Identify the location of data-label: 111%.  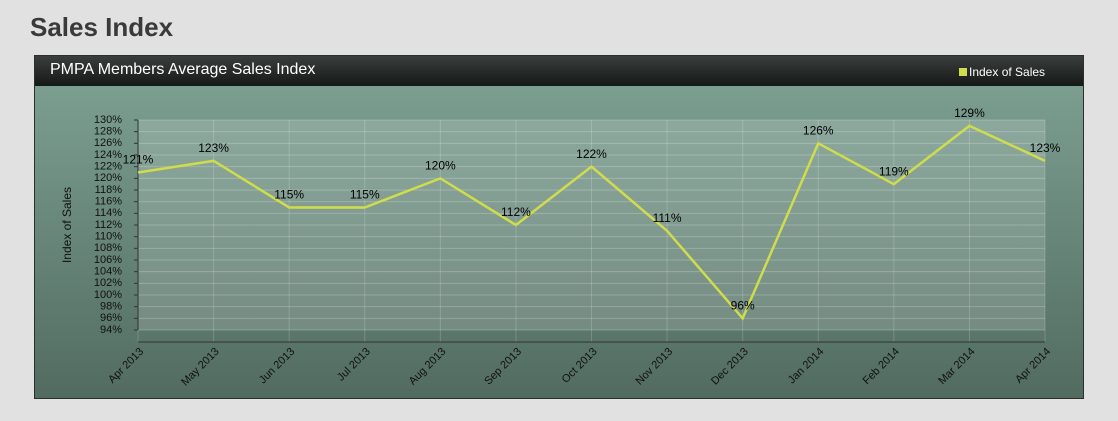
(667, 218).